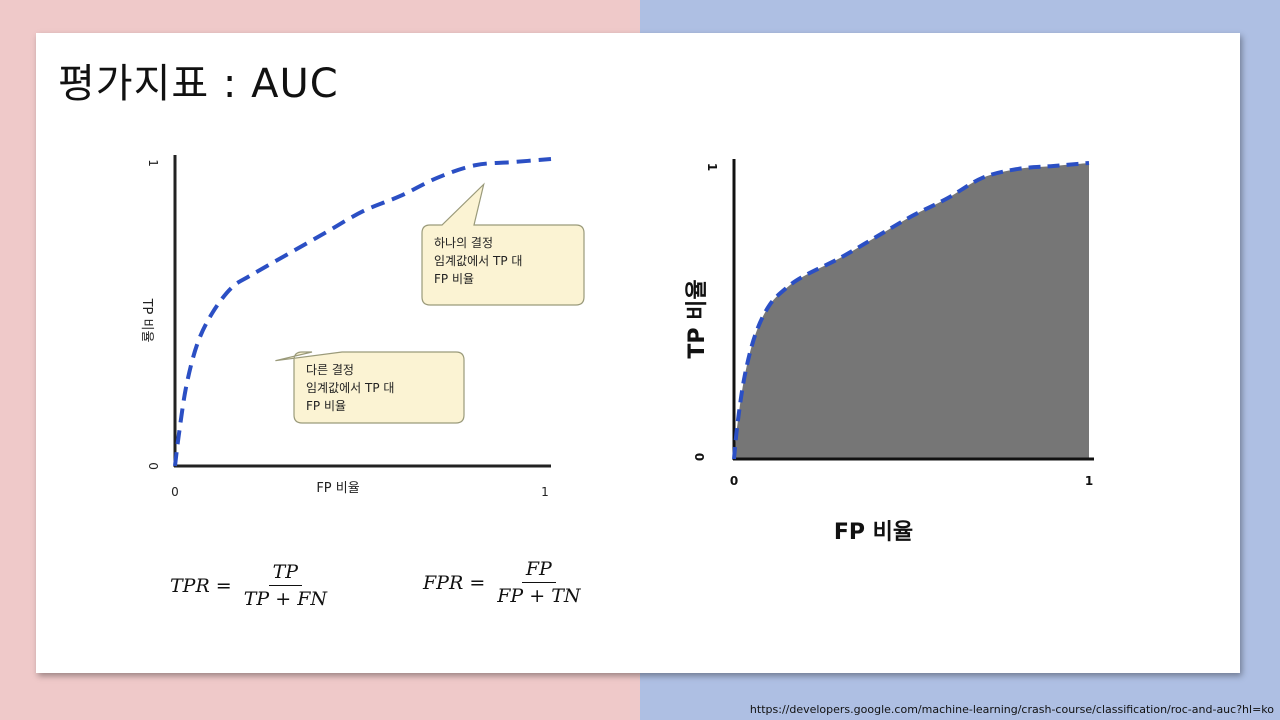  Describe the element at coordinates (330, 370) in the screenshot. I see `callout-text-line: 다른 결정` at that location.